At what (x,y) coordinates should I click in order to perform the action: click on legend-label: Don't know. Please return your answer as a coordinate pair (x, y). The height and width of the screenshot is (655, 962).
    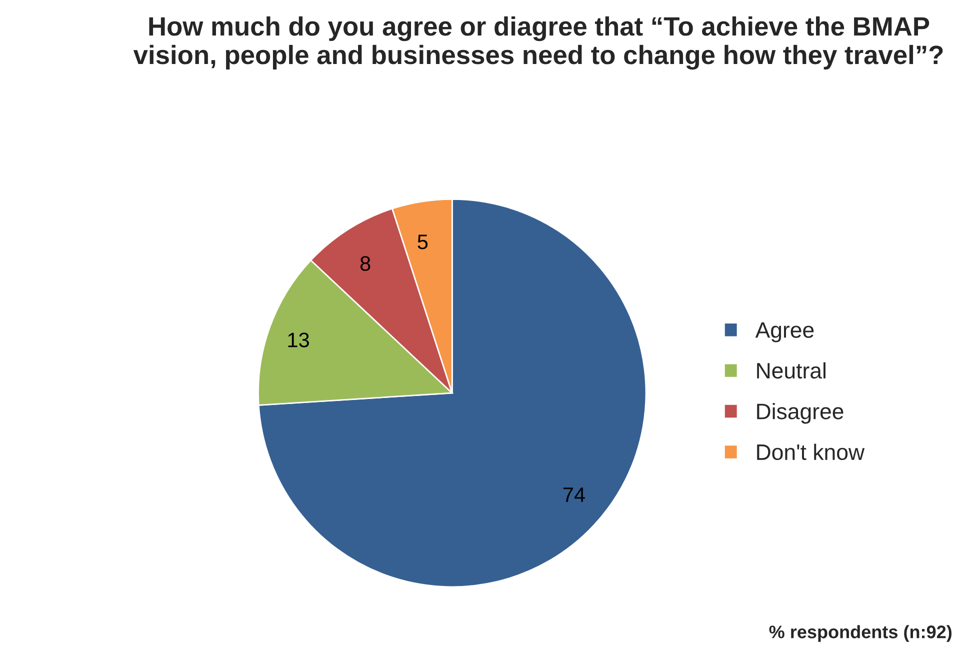
    Looking at the image, I should click on (811, 452).